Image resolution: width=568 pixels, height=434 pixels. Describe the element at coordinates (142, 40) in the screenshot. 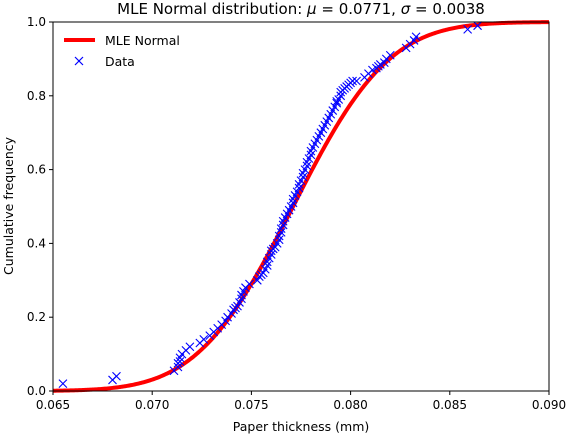

I see `legend-label-mle-normal: MLE Normal` at that location.